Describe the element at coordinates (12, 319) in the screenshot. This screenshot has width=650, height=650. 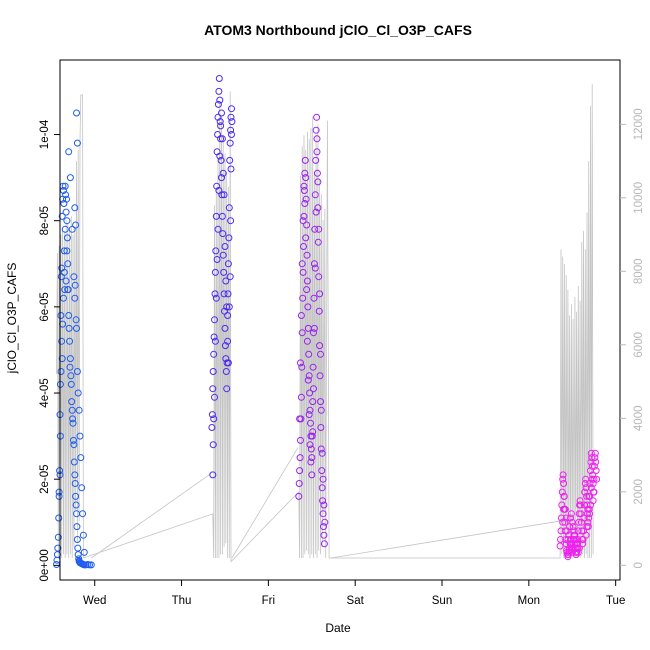
I see `y-axis-label: jClO_Cl_O3P_CAFS` at that location.